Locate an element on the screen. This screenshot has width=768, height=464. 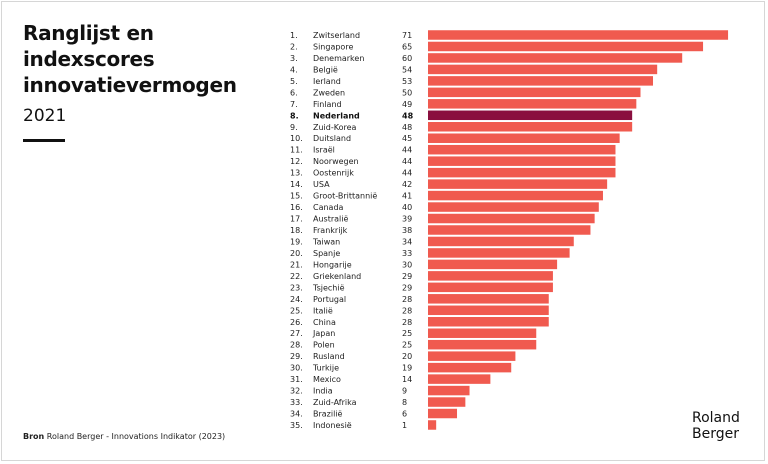
category-label: Spanje is located at coordinates (326, 253).